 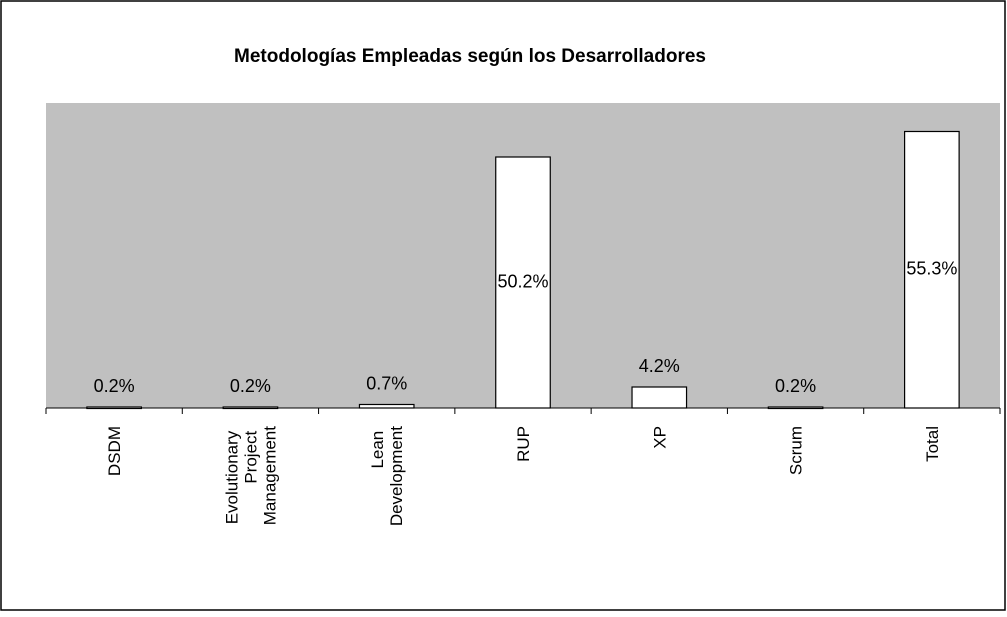 I want to click on data-label: 0.7%, so click(x=386, y=383).